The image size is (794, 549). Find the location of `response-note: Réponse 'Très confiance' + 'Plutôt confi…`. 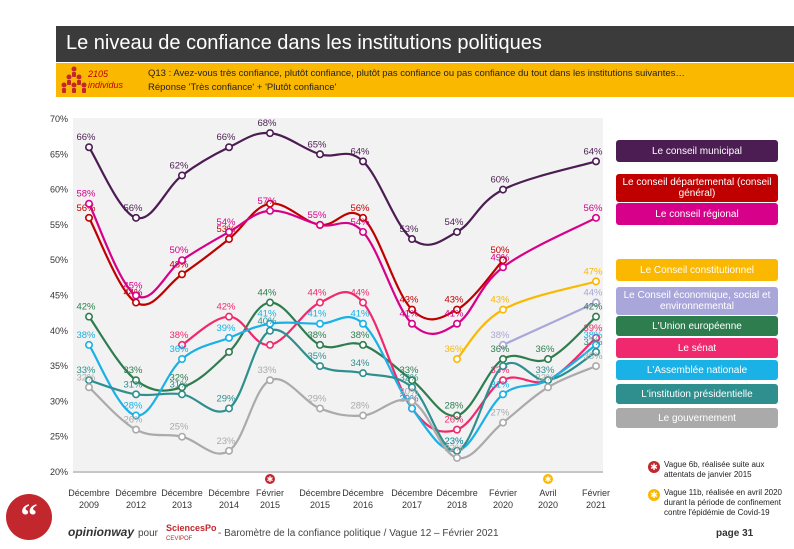

response-note: Réponse 'Très confiance' + 'Plutôt confi… is located at coordinates (242, 87).